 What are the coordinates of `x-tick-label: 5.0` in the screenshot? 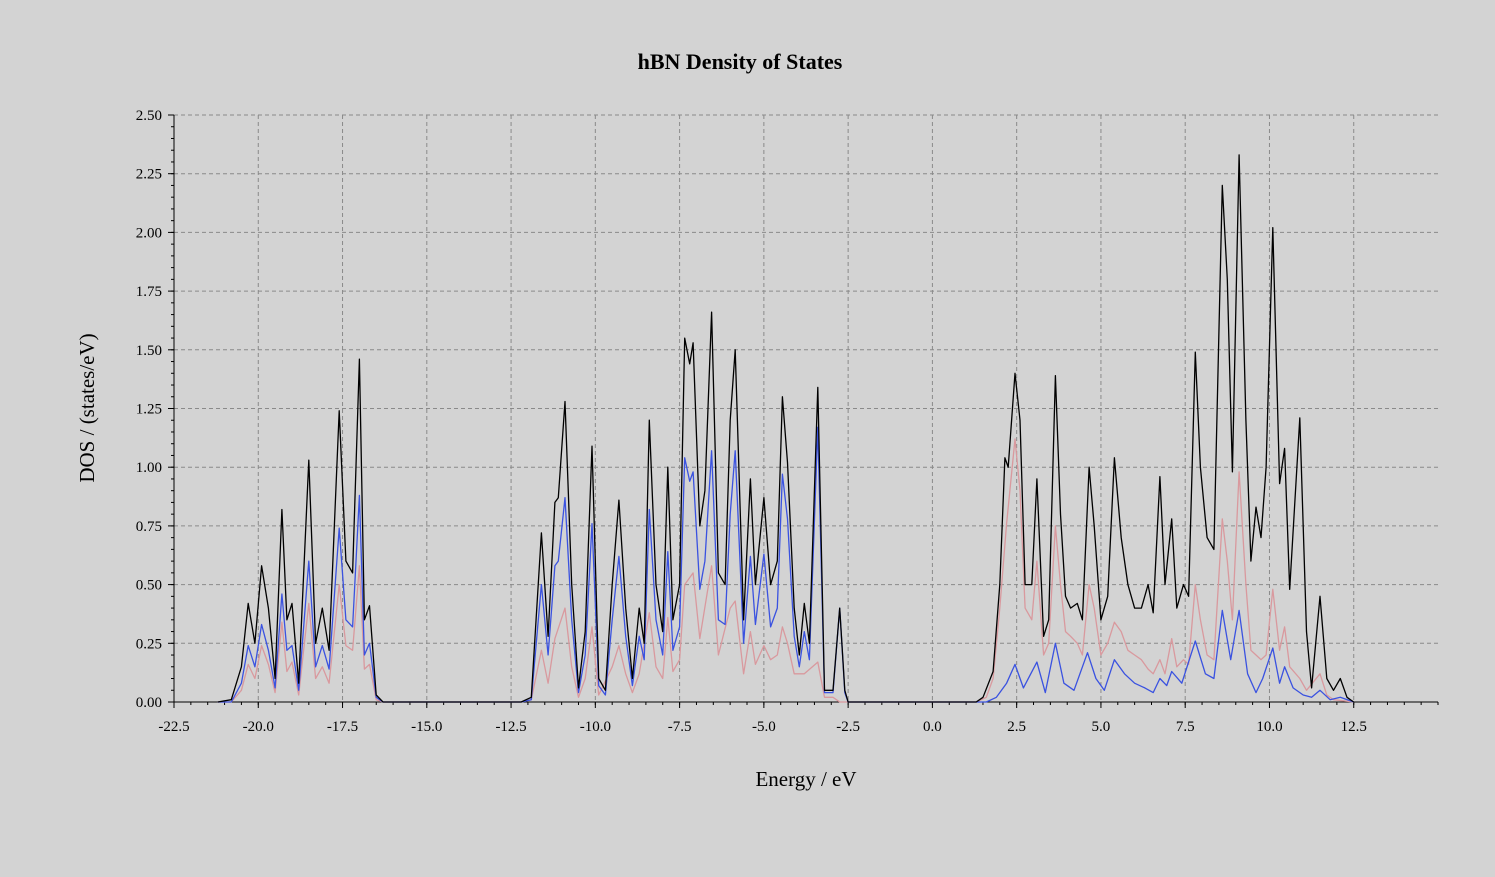 It's located at (1101, 727).